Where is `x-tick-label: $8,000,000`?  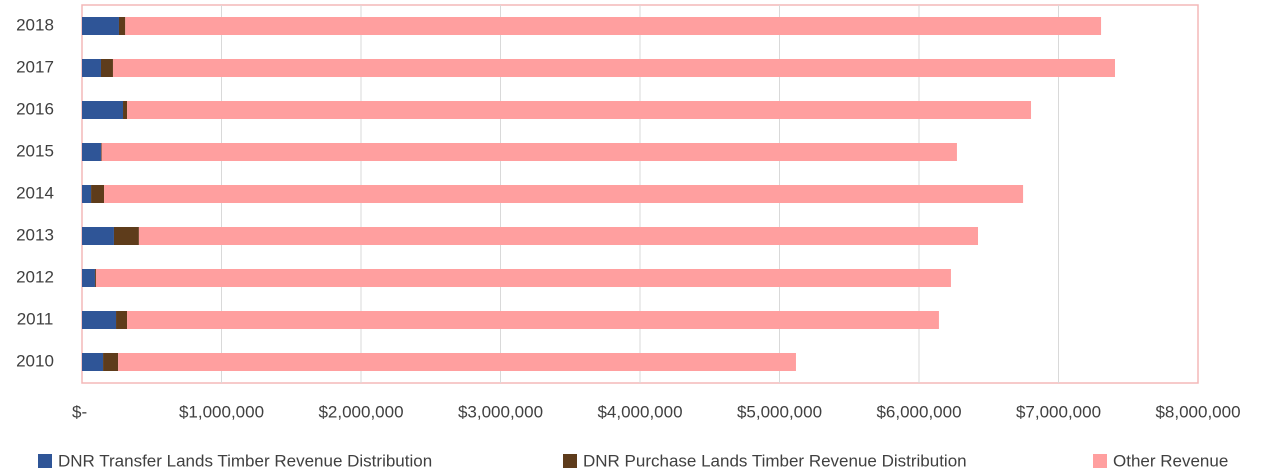
x-tick-label: $8,000,000 is located at coordinates (1197, 411).